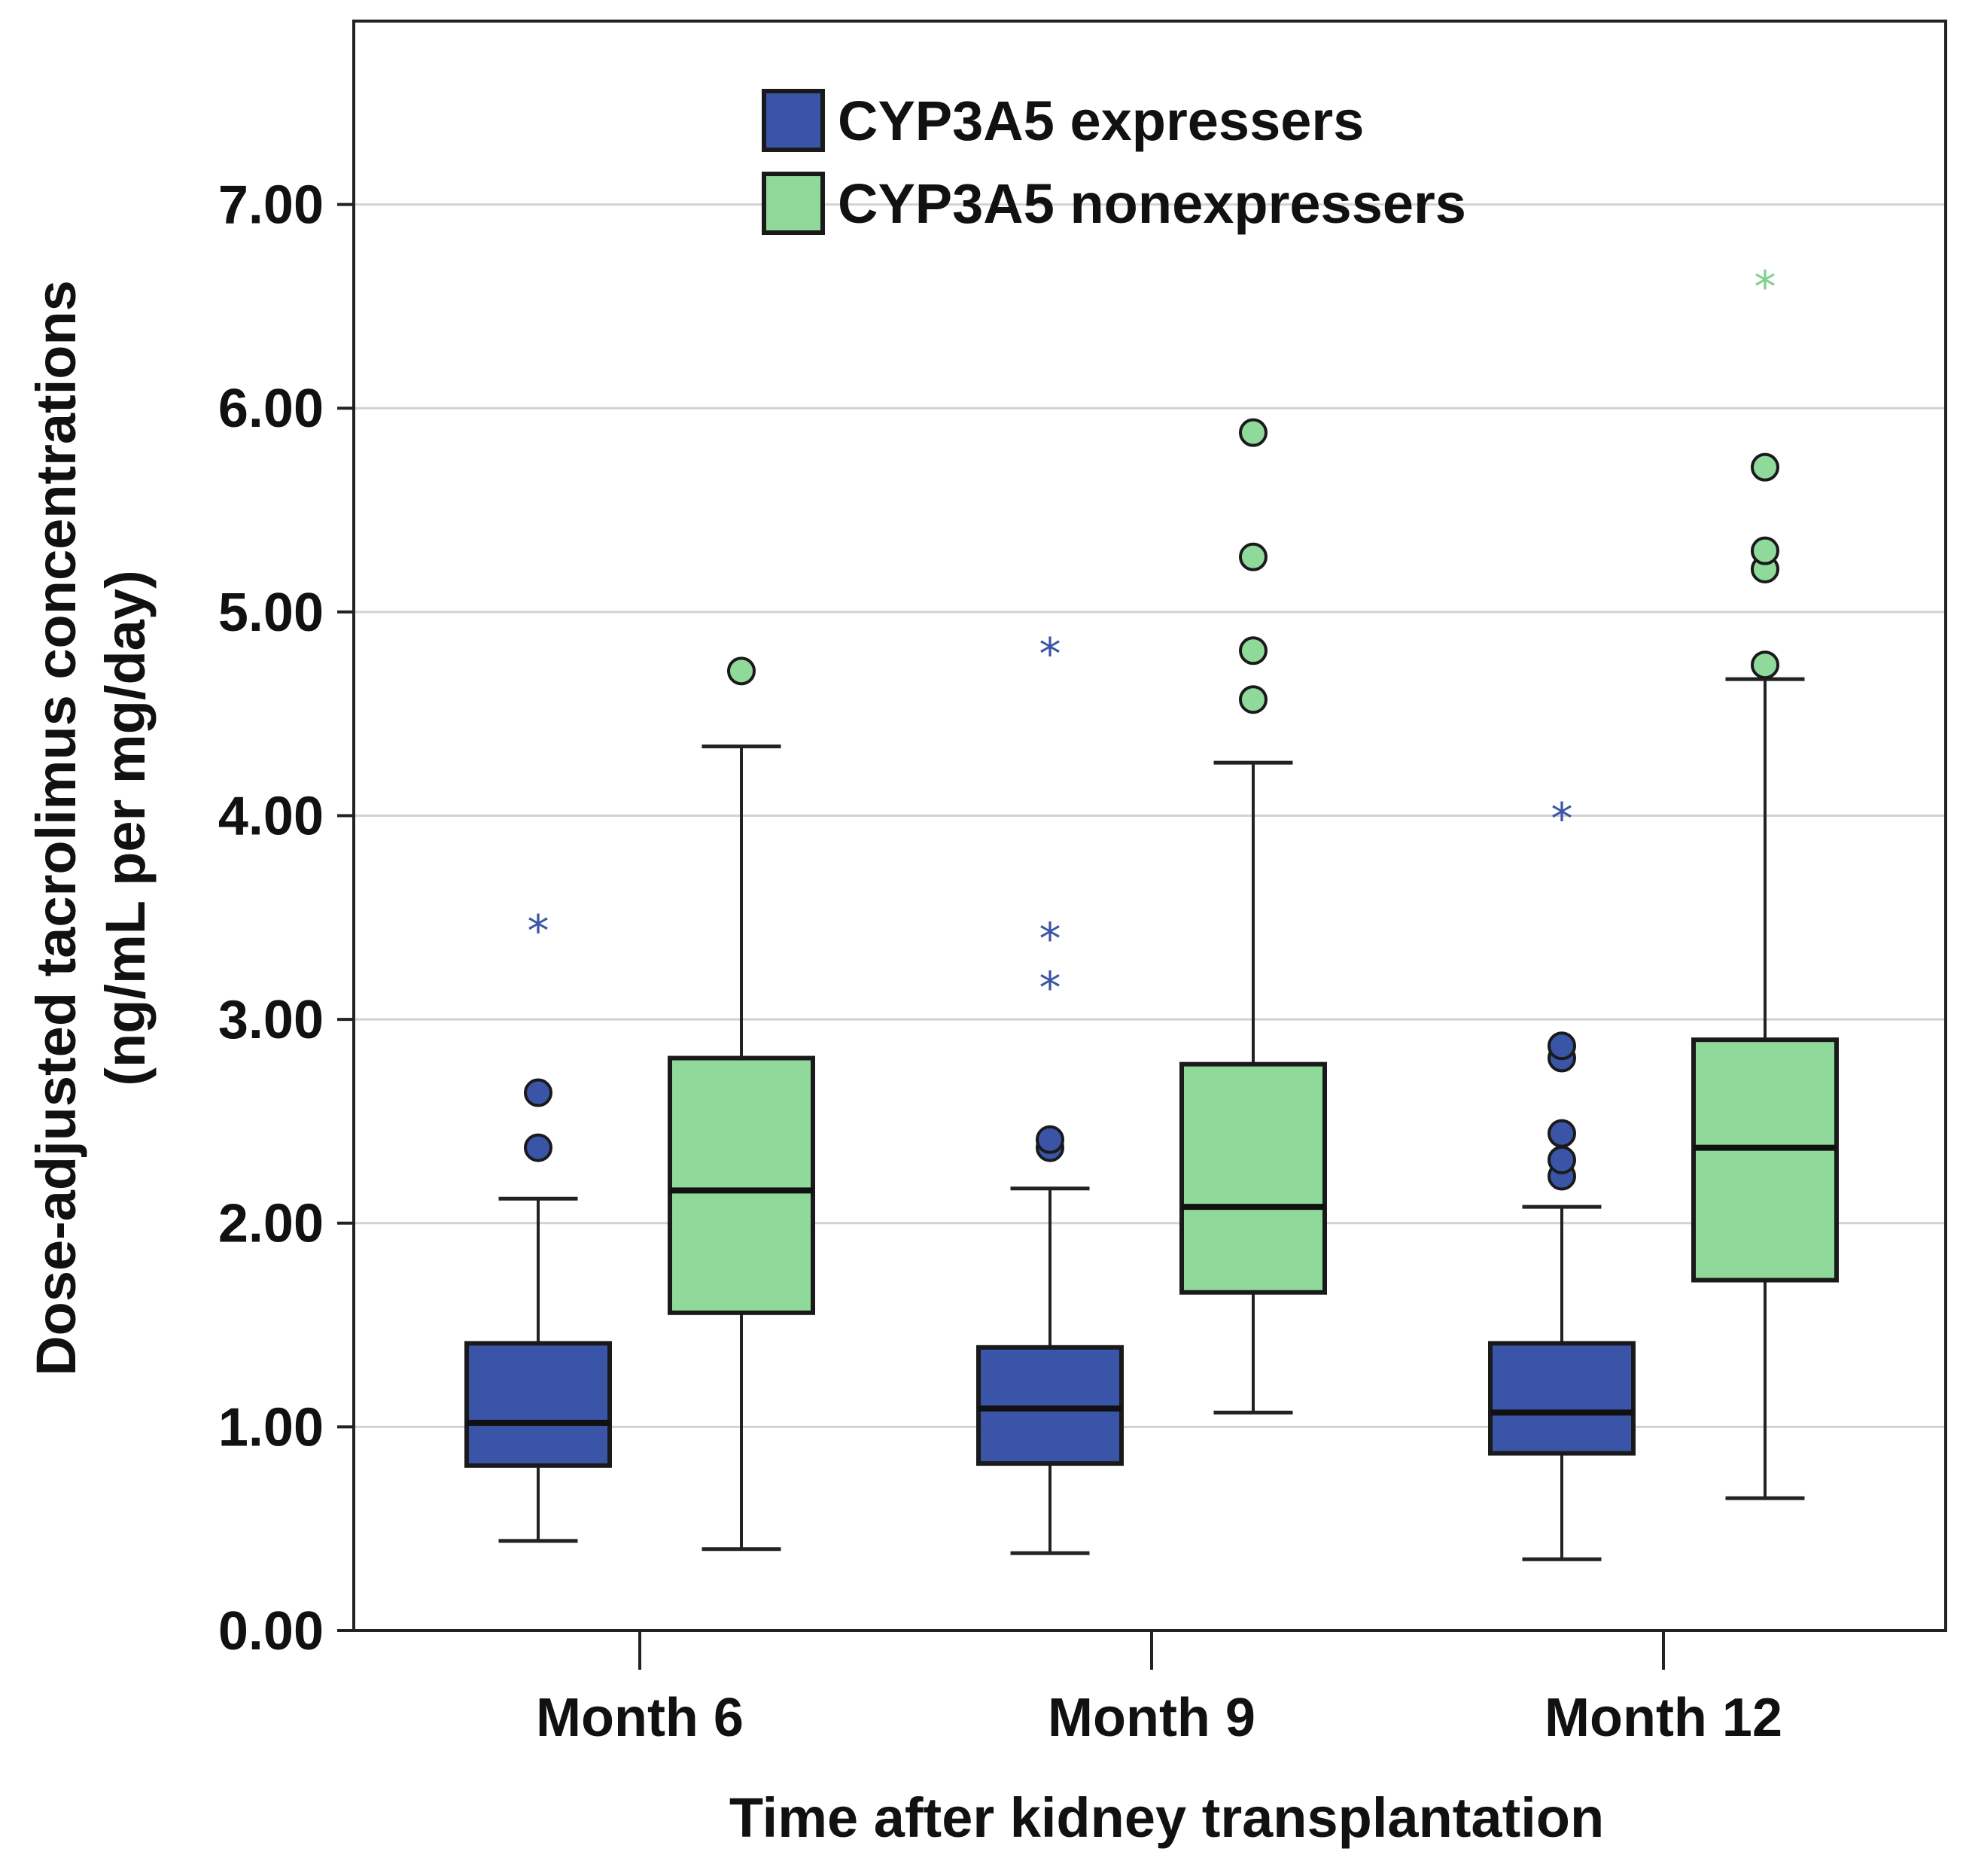  Describe the element at coordinates (271, 816) in the screenshot. I see `y-tick-label: 4.00` at that location.